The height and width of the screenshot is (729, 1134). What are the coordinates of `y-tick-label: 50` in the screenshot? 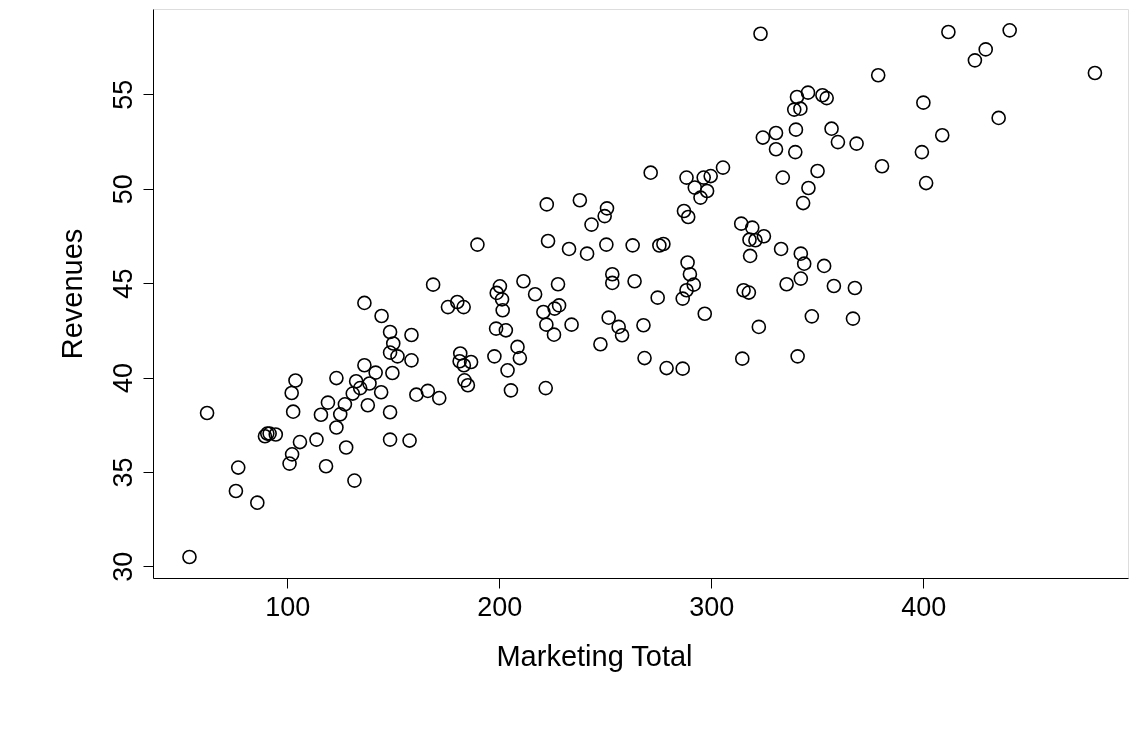 It's located at (122, 189).